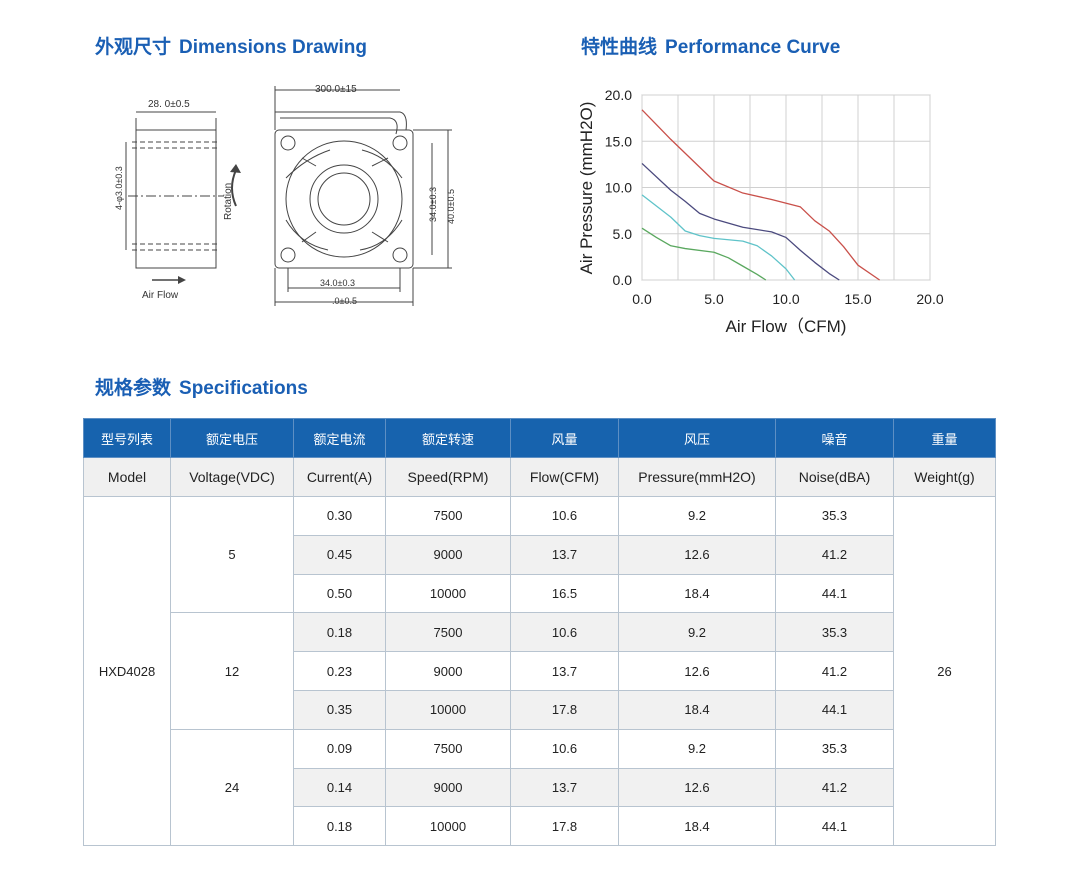  Describe the element at coordinates (337, 283) in the screenshot. I see `hole-pitch-horizontal-label: 34.0±0.3` at that location.